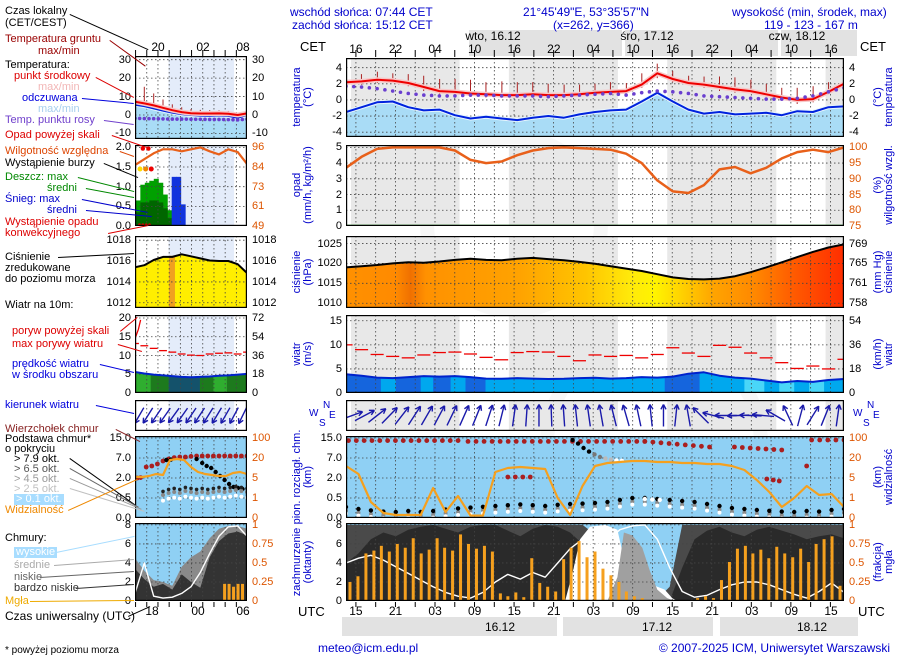  I want to click on axis-tick-label: -2, so click(854, 116).